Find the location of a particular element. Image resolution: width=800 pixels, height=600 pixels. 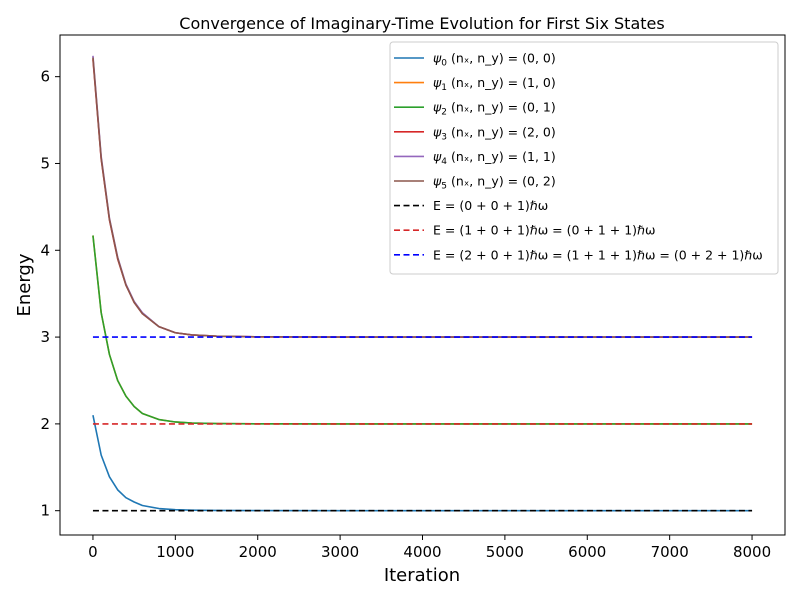

y-tick-label: 1 is located at coordinates (45, 511).